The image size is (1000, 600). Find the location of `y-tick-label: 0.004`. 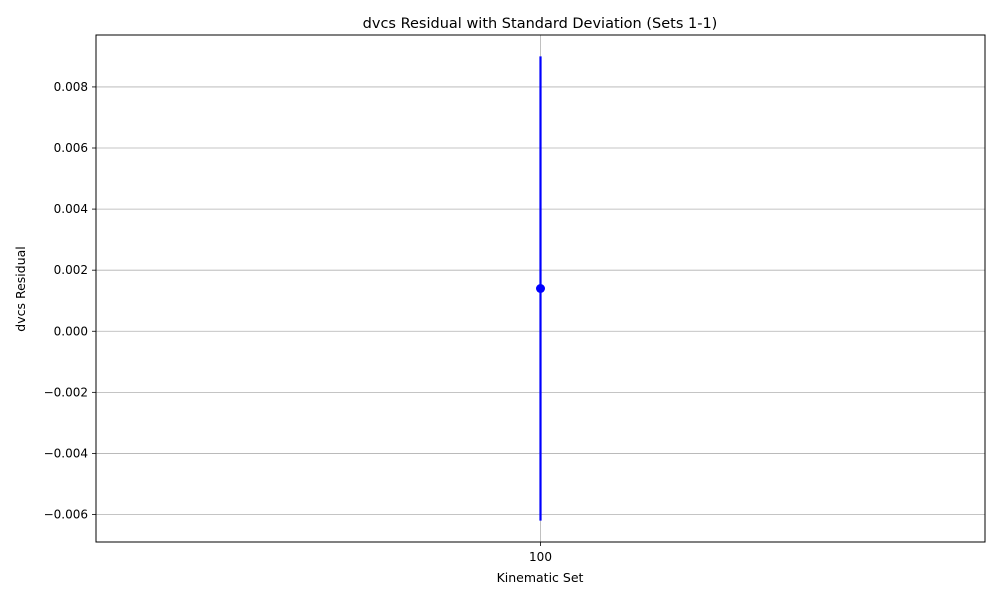

y-tick-label: 0.004 is located at coordinates (71, 209).